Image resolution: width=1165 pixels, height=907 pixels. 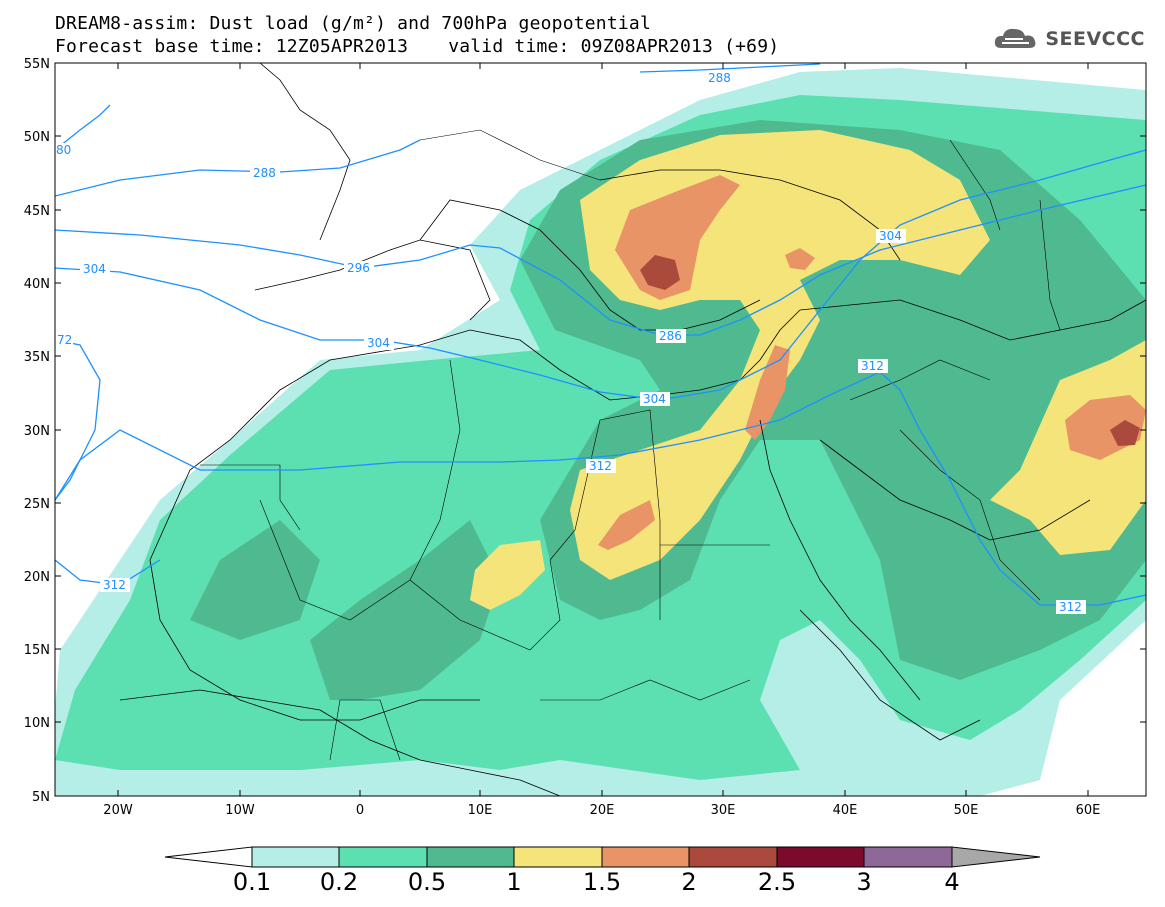 I want to click on lat-tick-label: 25N, so click(x=37, y=504).